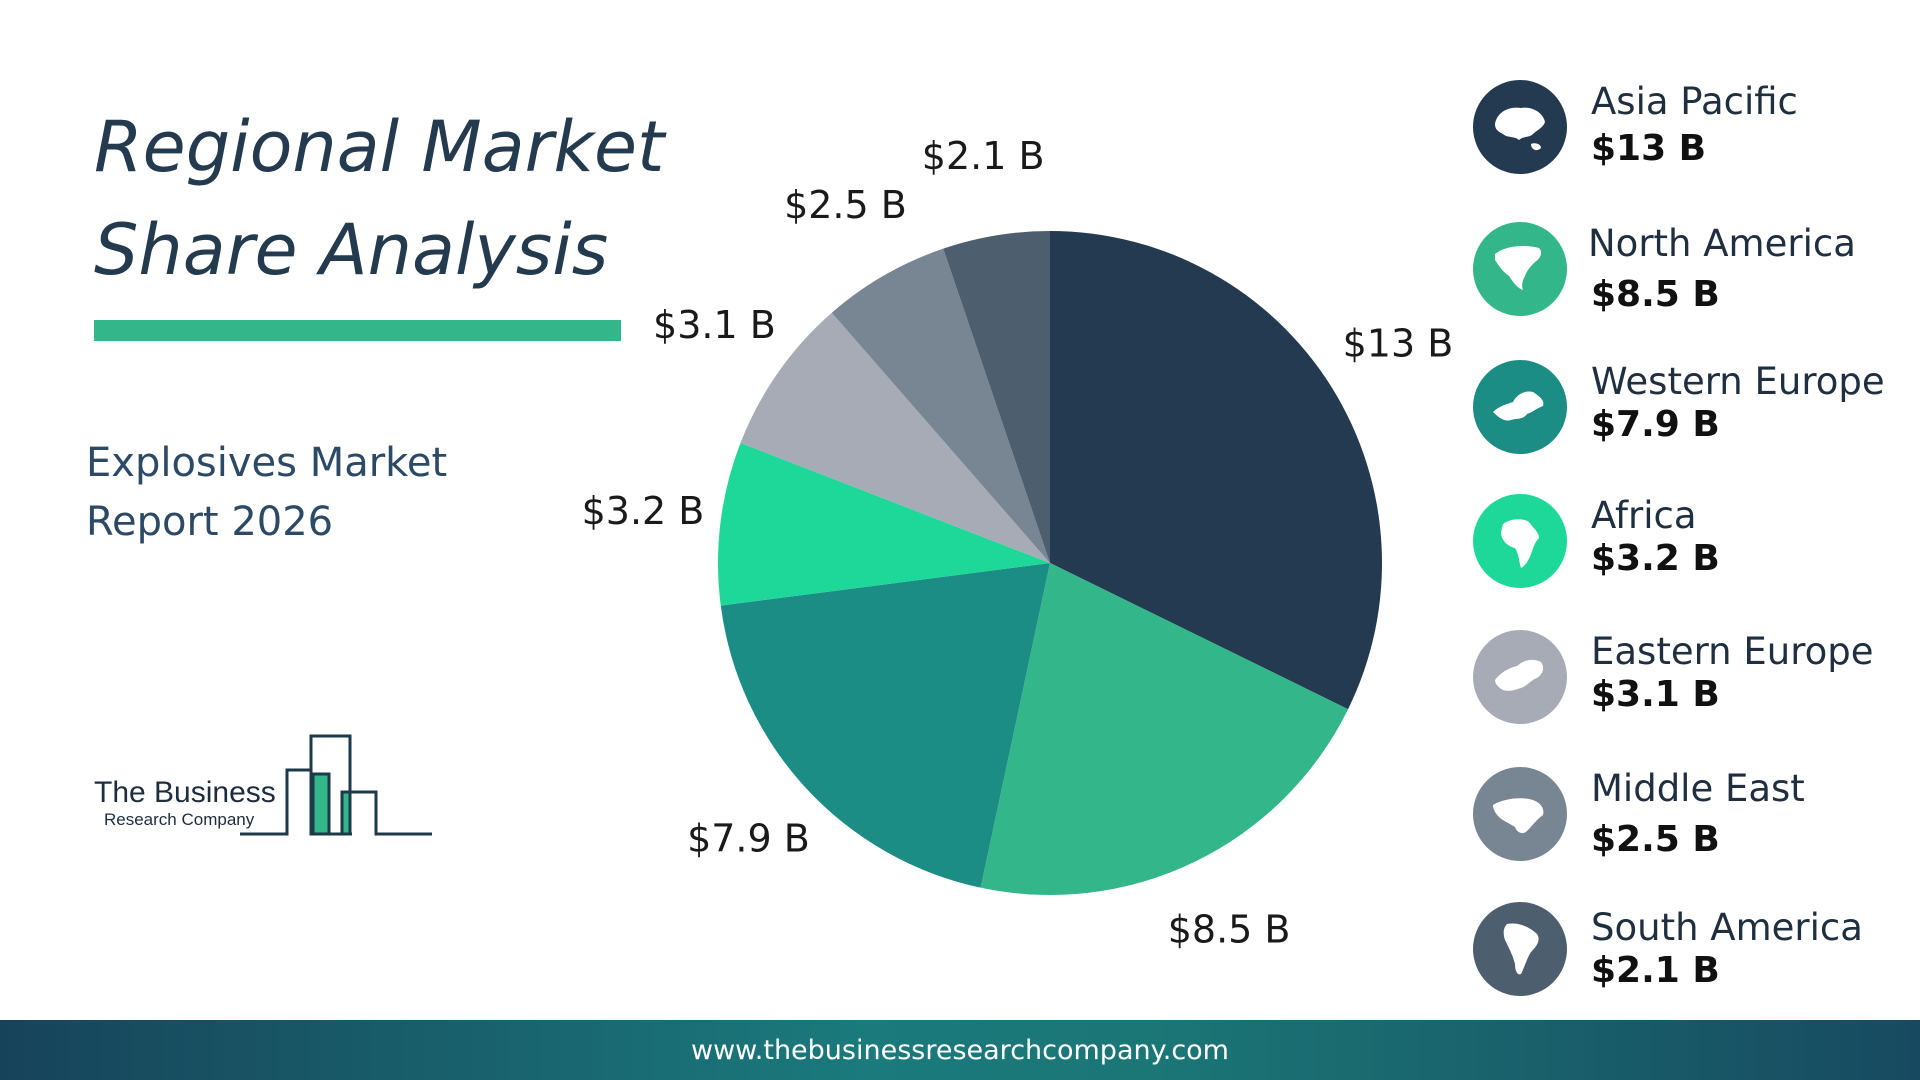 Image resolution: width=1920 pixels, height=1080 pixels. What do you see at coordinates (845, 205) in the screenshot?
I see `pie-data-label: $2.5 B` at bounding box center [845, 205].